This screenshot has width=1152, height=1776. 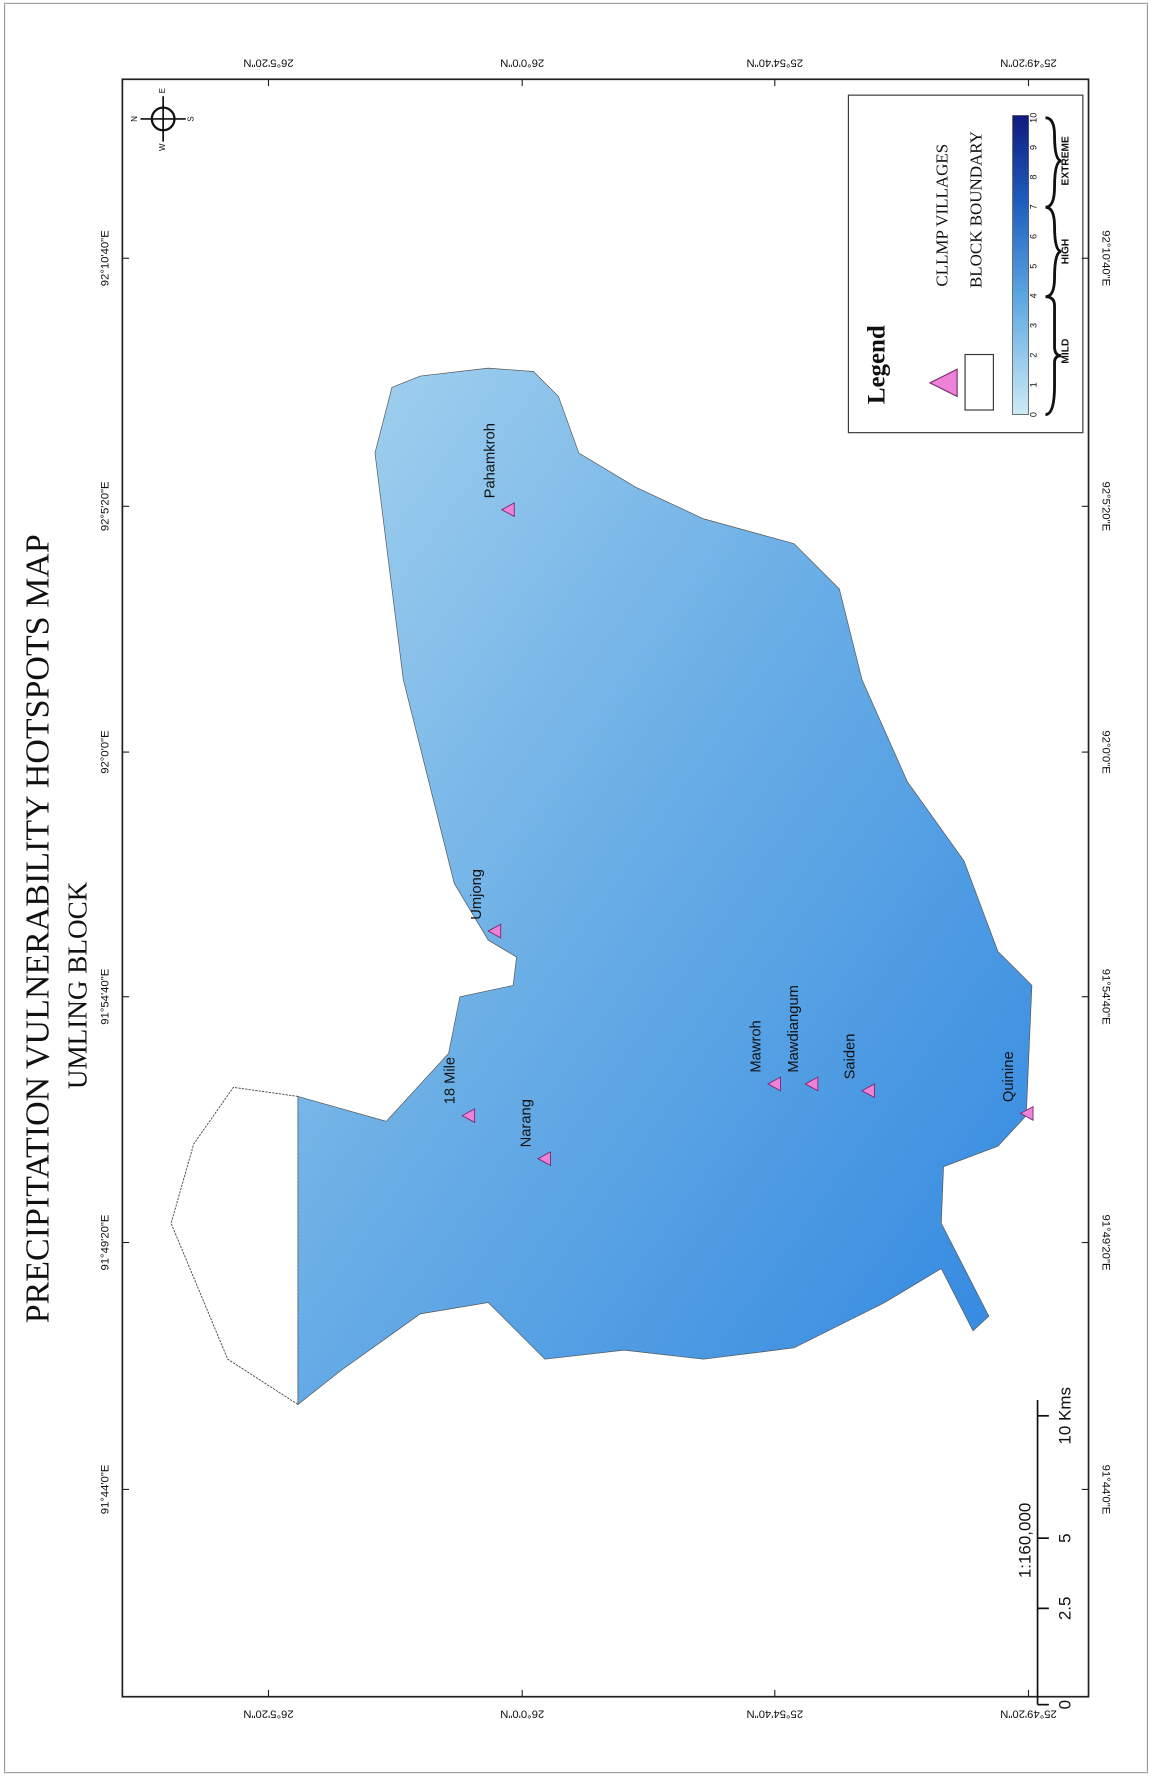 I want to click on compass-letter: S, so click(x=191, y=118).